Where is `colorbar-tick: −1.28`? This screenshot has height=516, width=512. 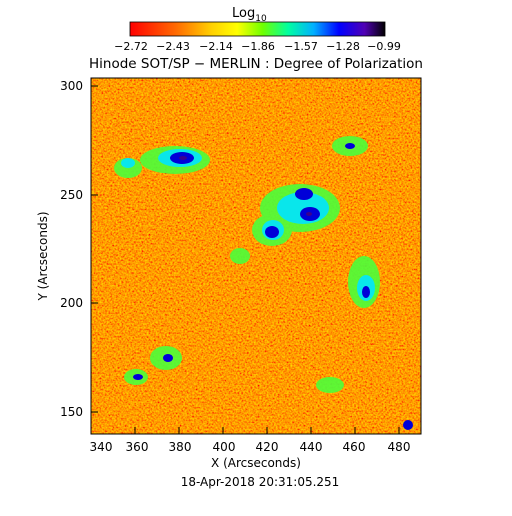 colorbar-tick: −1.28 is located at coordinates (343, 46).